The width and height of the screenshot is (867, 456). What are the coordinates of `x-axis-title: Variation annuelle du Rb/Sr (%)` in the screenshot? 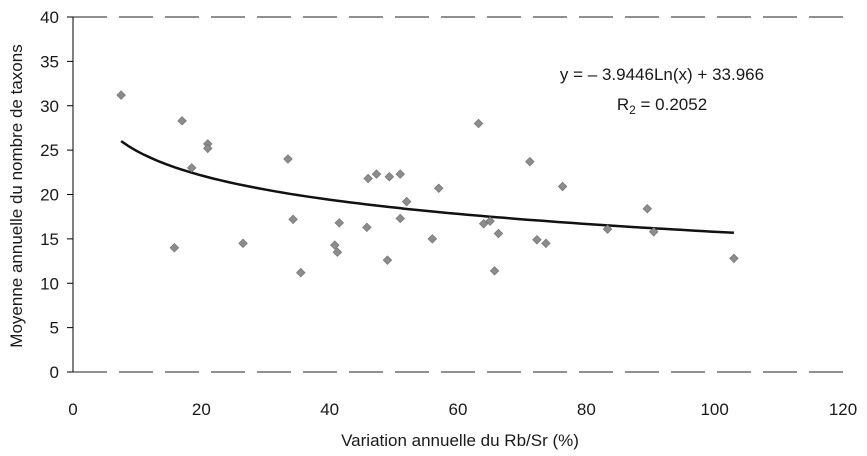 It's located at (460, 440).